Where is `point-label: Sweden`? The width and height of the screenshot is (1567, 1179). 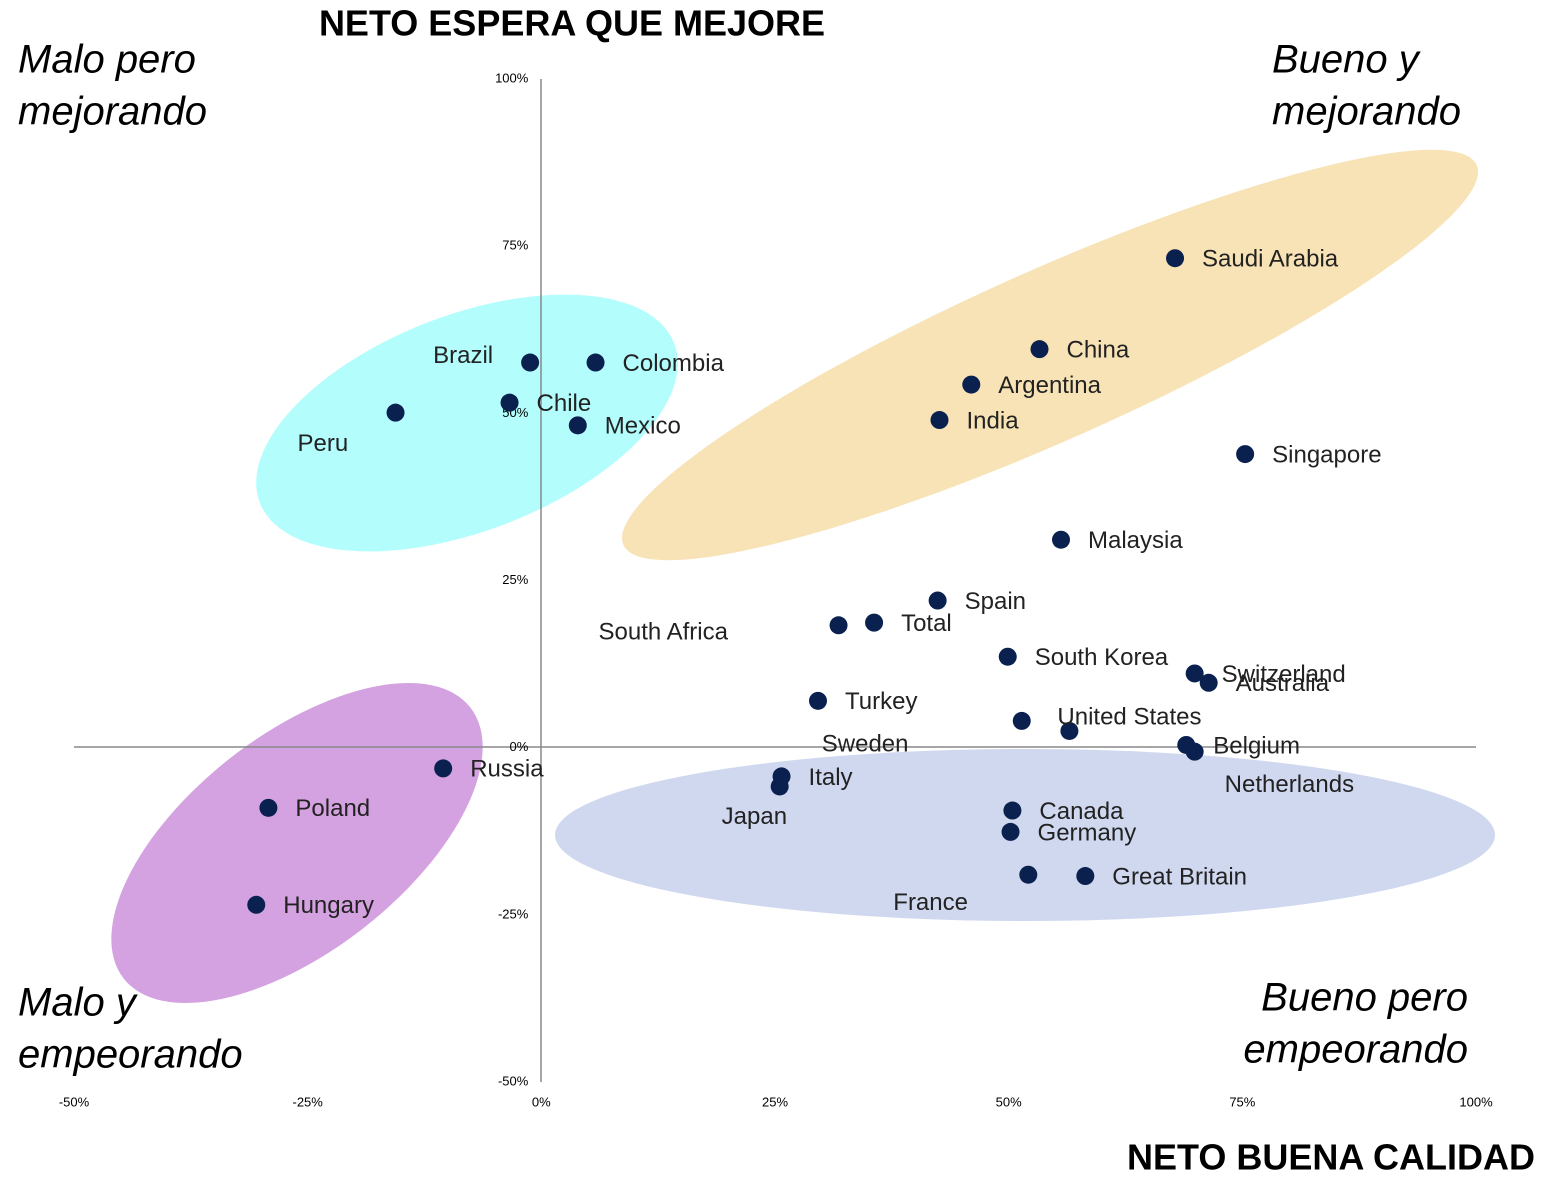
point-label: Sweden is located at coordinates (865, 743).